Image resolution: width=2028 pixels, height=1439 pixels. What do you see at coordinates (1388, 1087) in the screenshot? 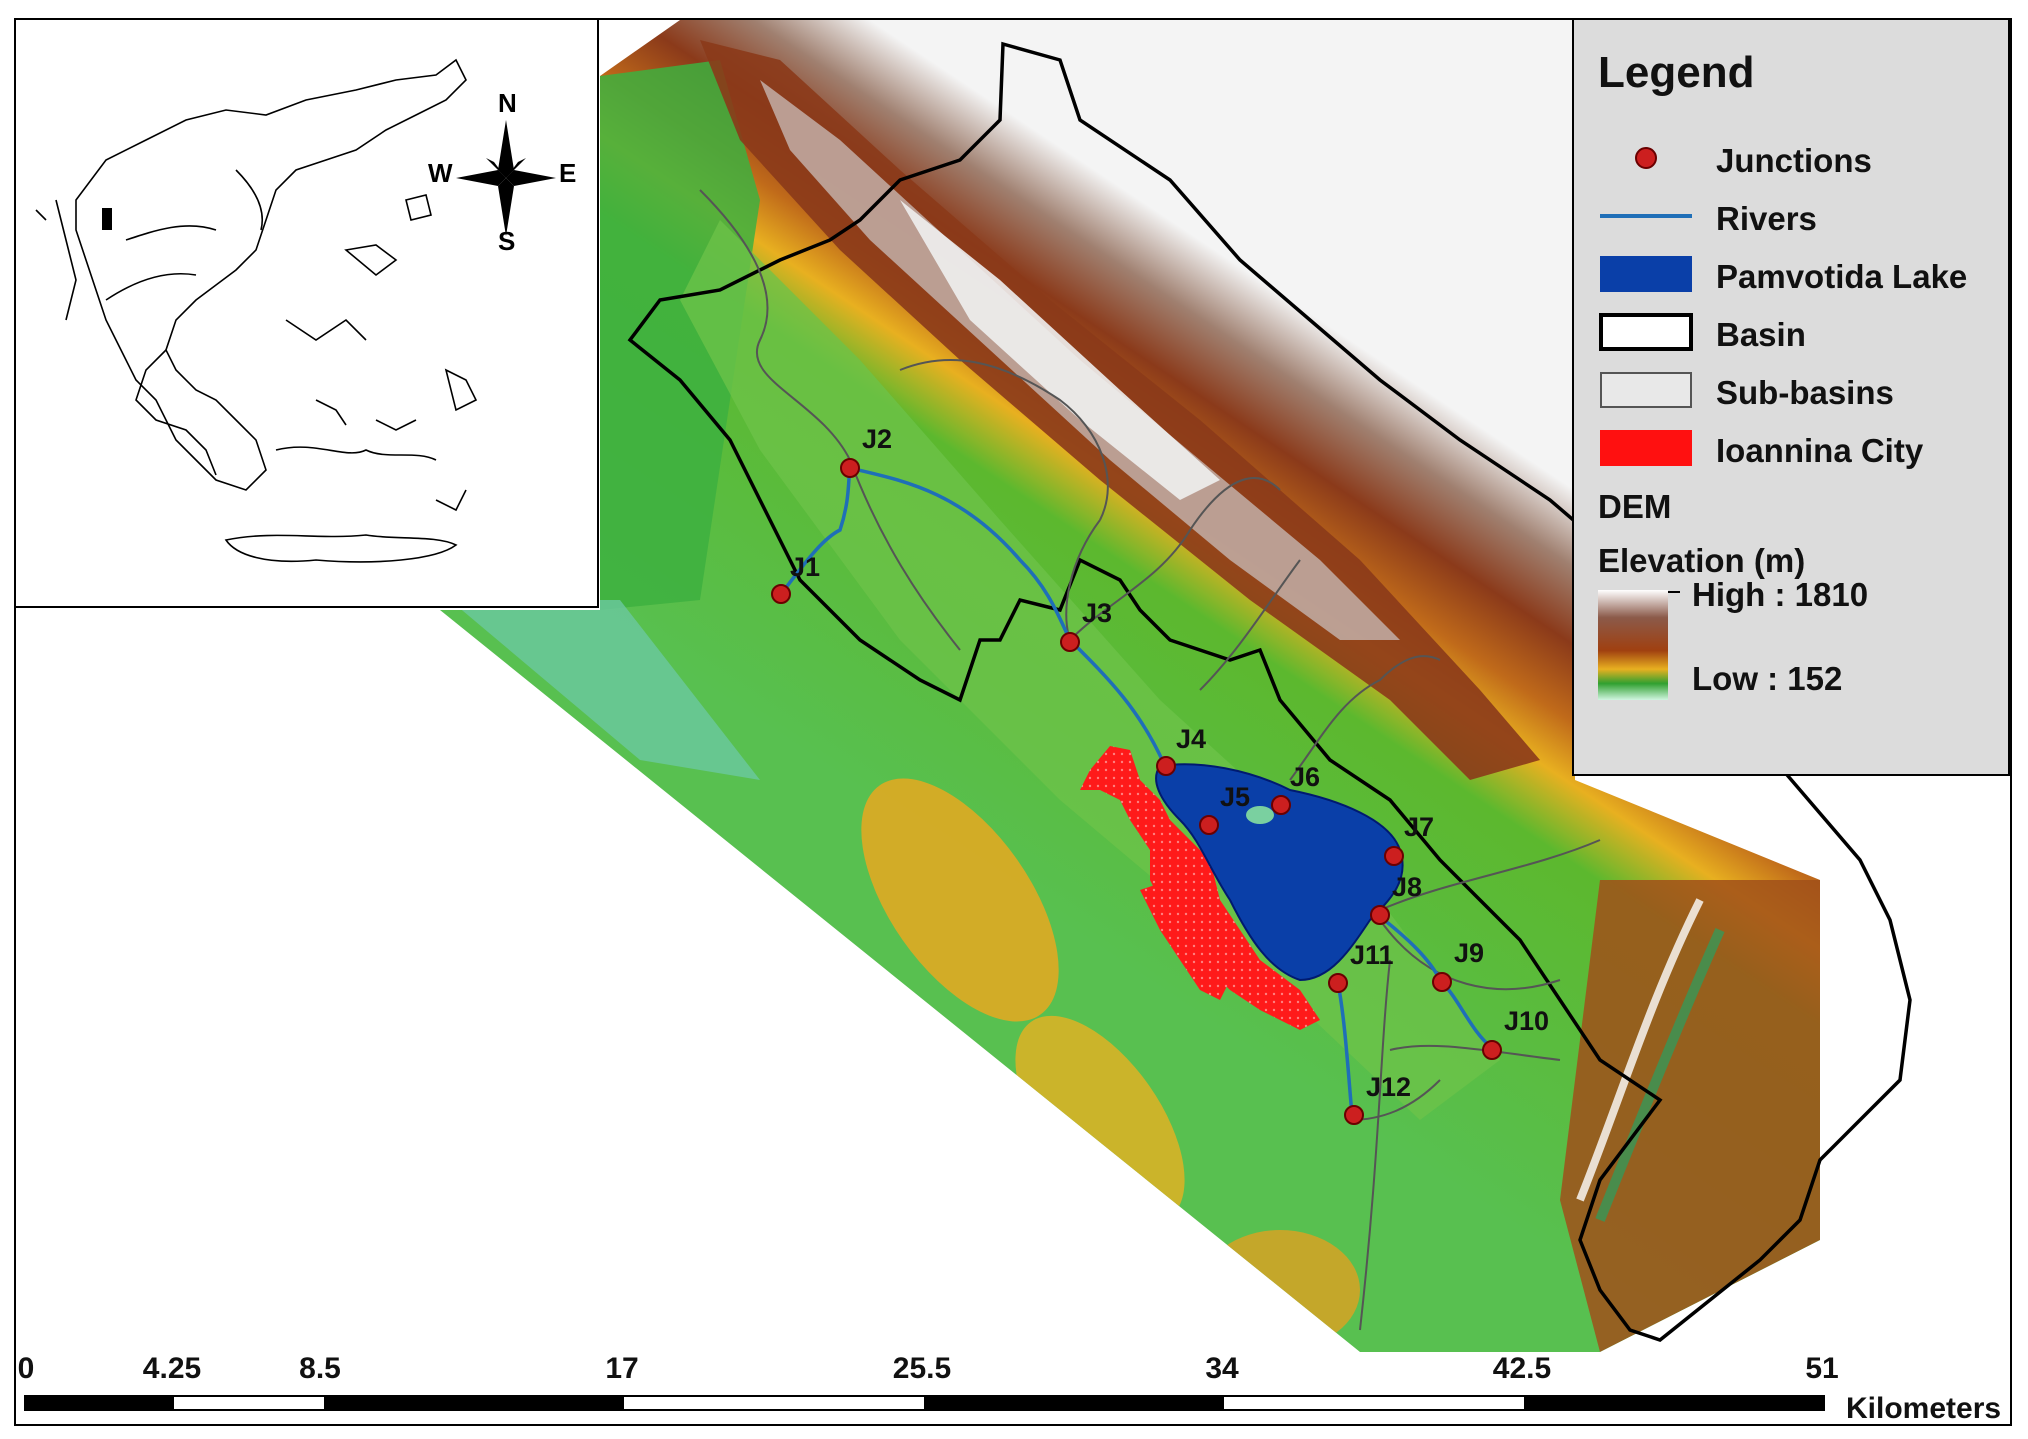
I see `junction-label: J12` at bounding box center [1388, 1087].